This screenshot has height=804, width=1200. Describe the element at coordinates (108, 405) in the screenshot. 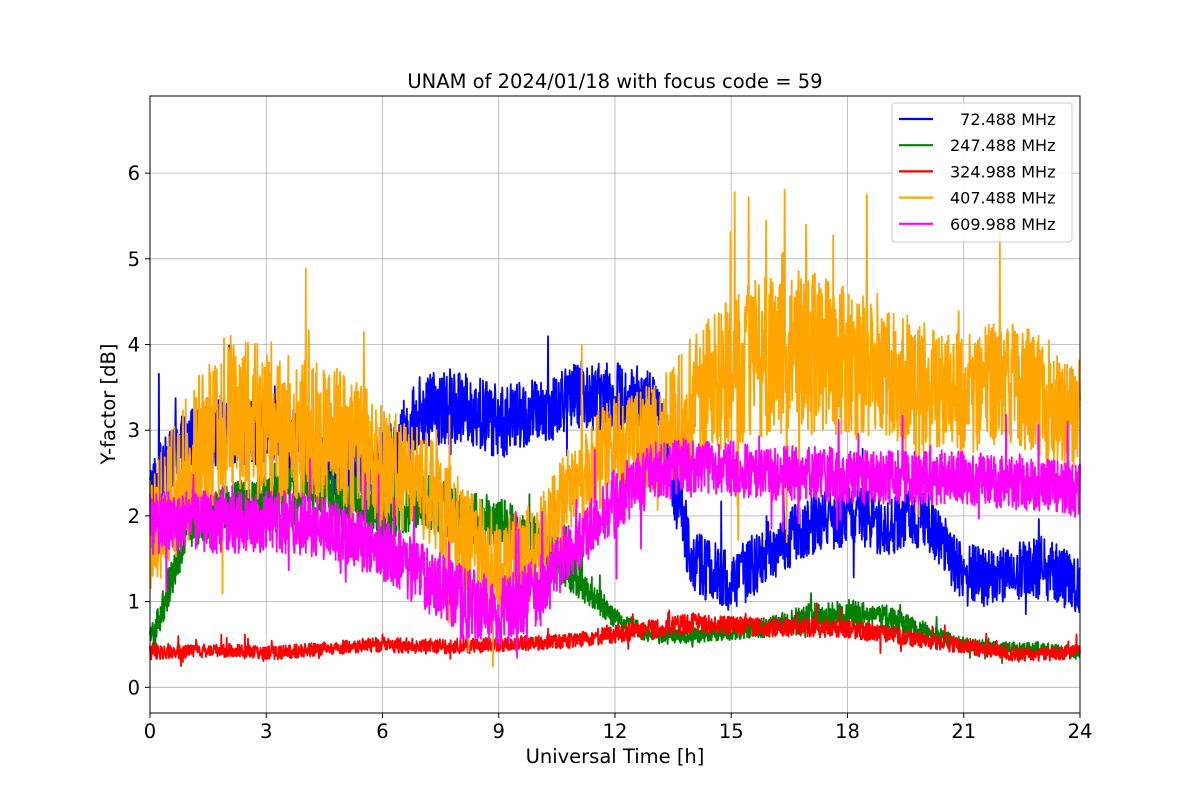

I see `y-axis-label: Y-factor [dB]` at that location.